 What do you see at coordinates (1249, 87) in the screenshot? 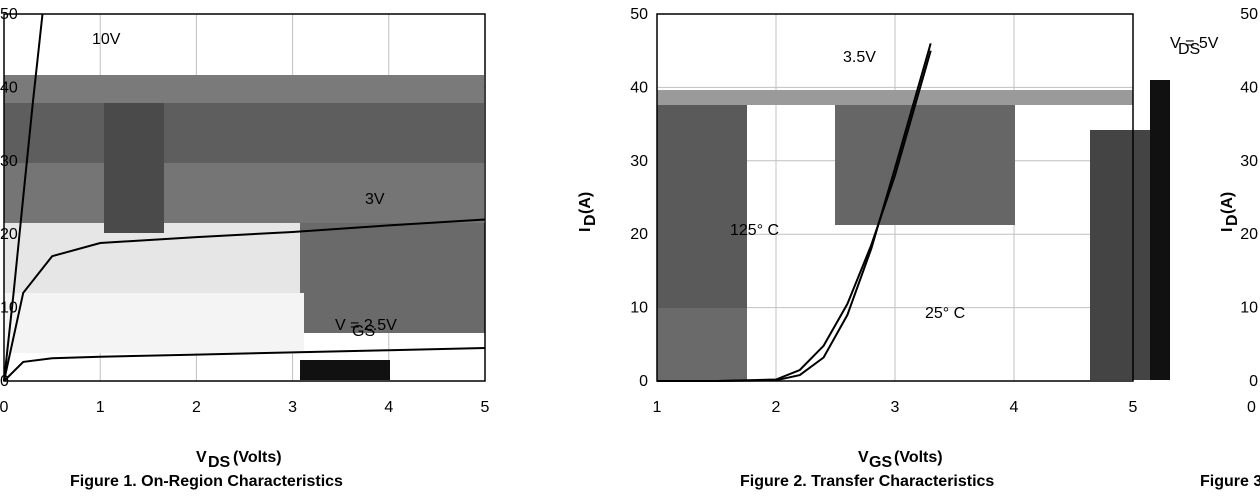
I see `y-tick-label-3: 40` at bounding box center [1249, 87].